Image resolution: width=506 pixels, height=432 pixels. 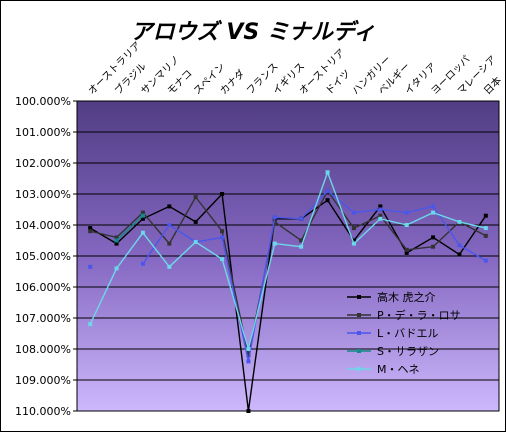 What do you see at coordinates (322, 72) in the screenshot?
I see `x-tick-label: オーストリア` at bounding box center [322, 72].